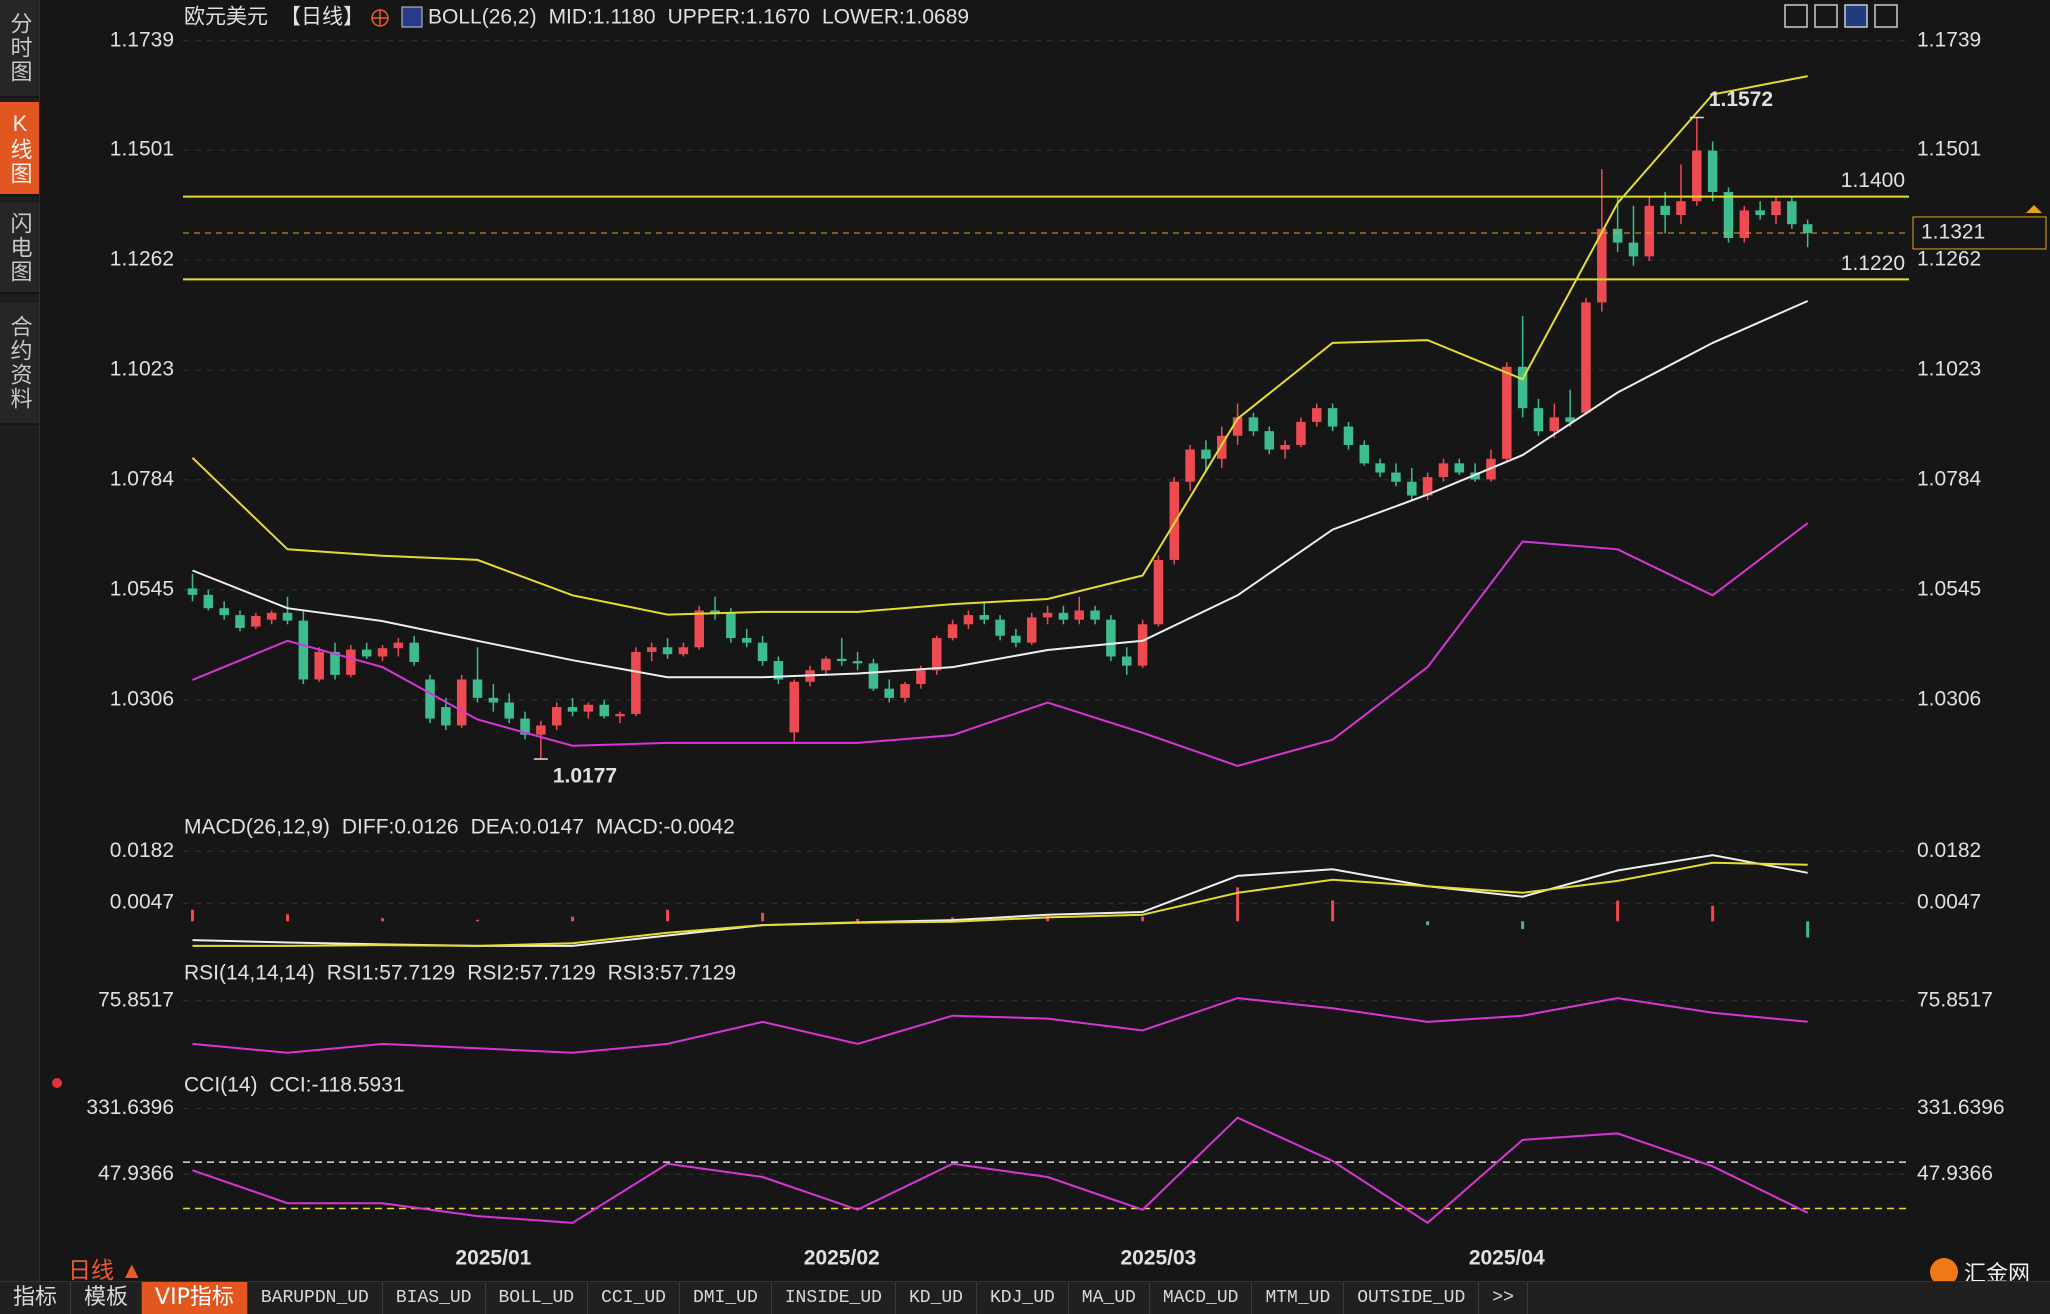  I want to click on indicator-tab: BOLL_UD, so click(537, 1298).